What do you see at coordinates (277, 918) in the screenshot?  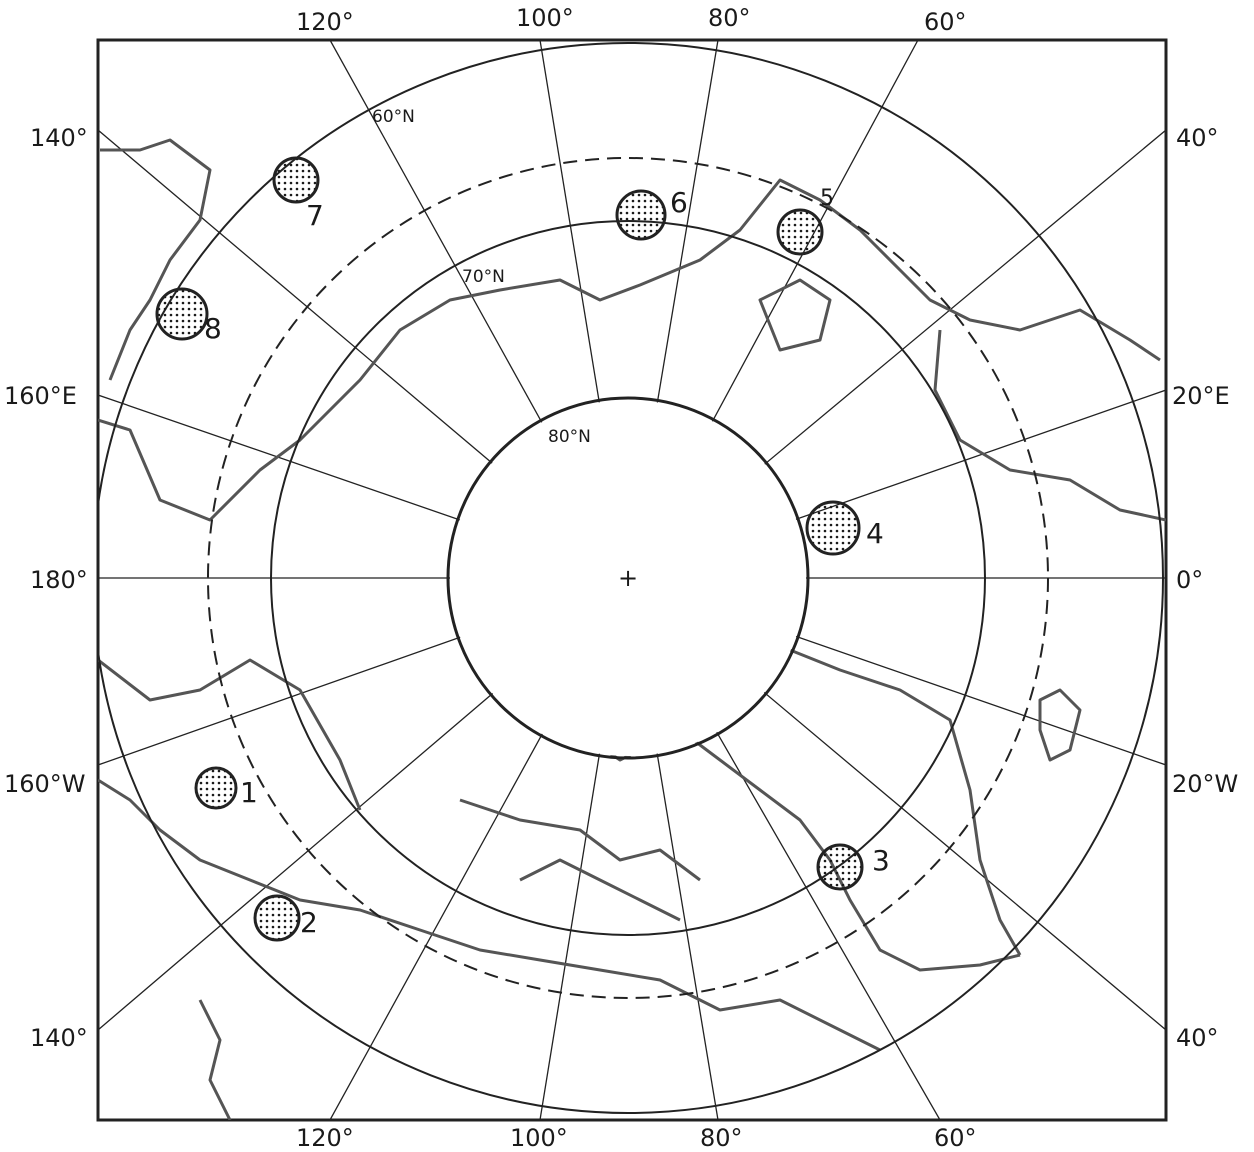 I see `site-2-marker` at bounding box center [277, 918].